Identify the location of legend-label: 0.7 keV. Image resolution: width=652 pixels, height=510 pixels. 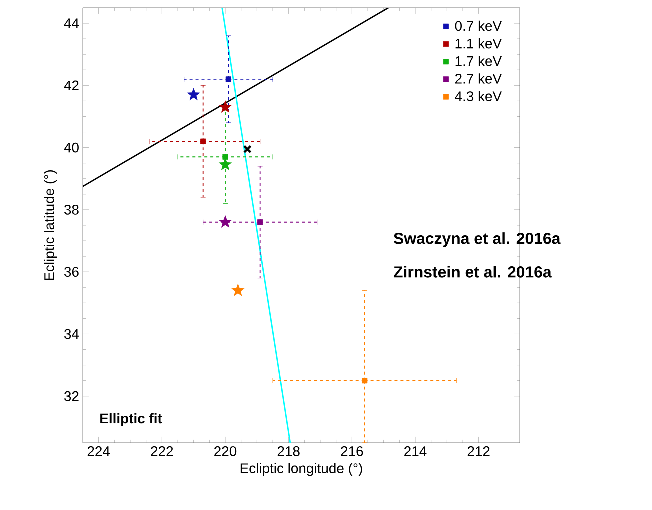
(478, 26).